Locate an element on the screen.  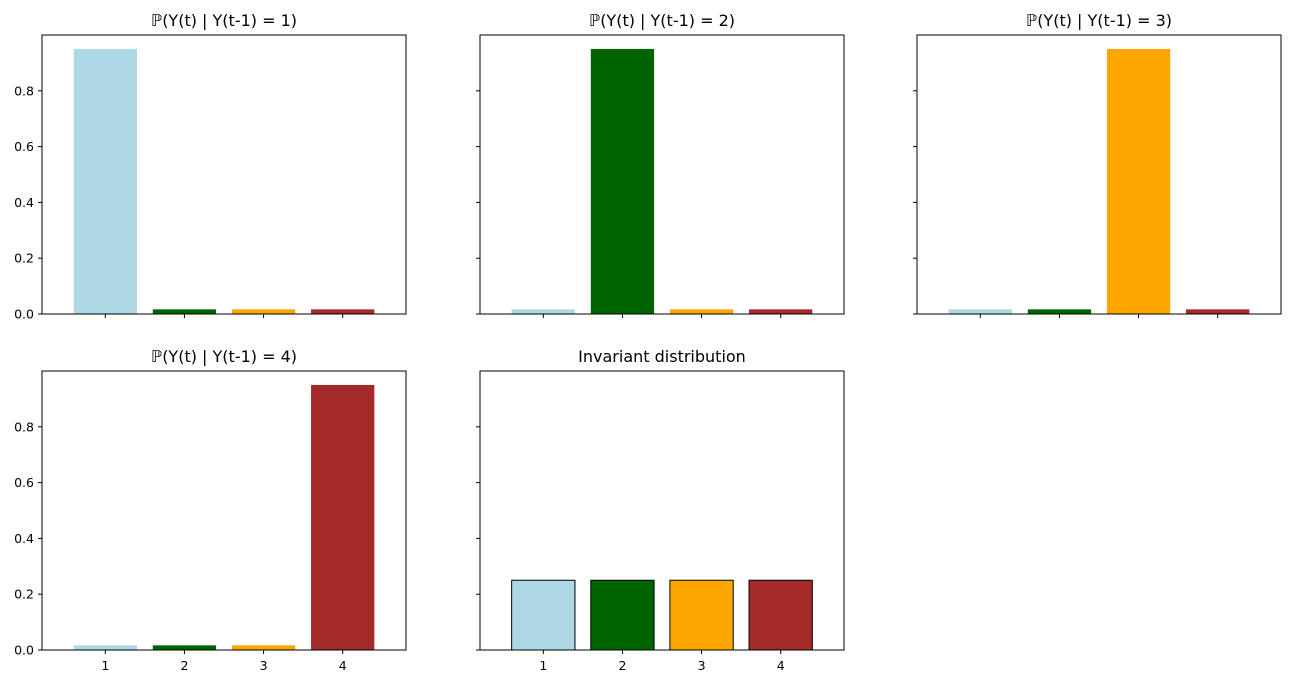
subplot-3: ℙ(Y(t) | Y(t-1) = 3) is located at coordinates (1097, 164).